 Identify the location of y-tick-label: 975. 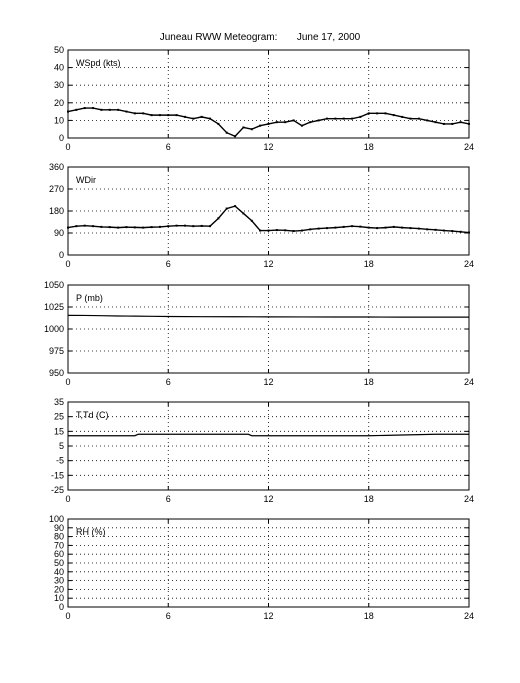
(56, 351).